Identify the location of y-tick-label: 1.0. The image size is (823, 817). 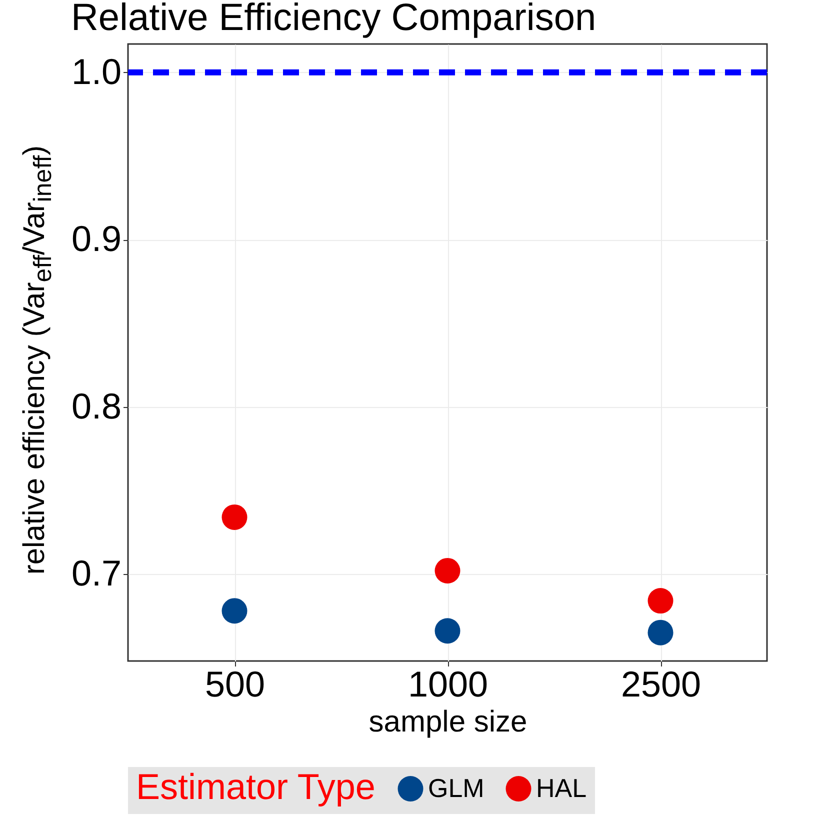
(96, 71).